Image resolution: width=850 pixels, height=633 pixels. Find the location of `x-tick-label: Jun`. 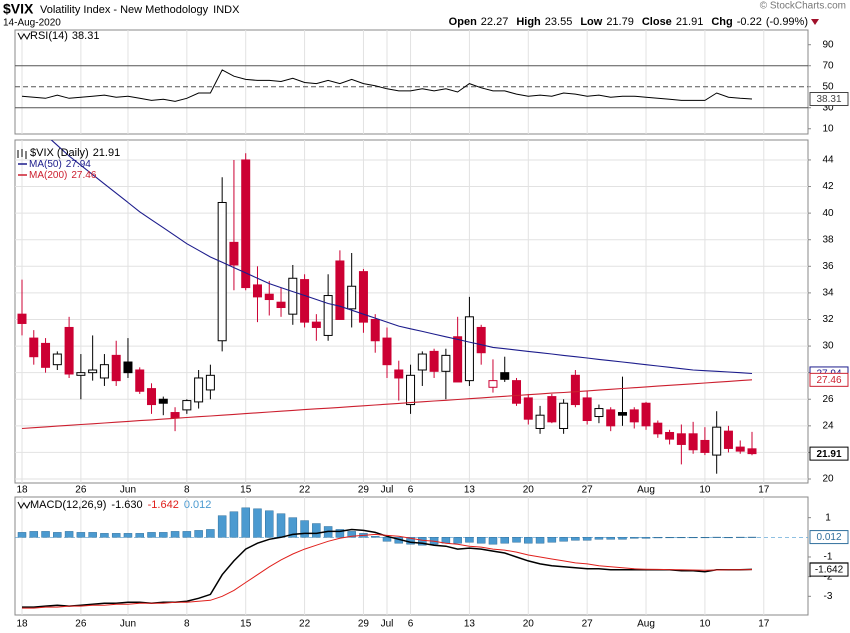

x-tick-label: Jun is located at coordinates (128, 624).